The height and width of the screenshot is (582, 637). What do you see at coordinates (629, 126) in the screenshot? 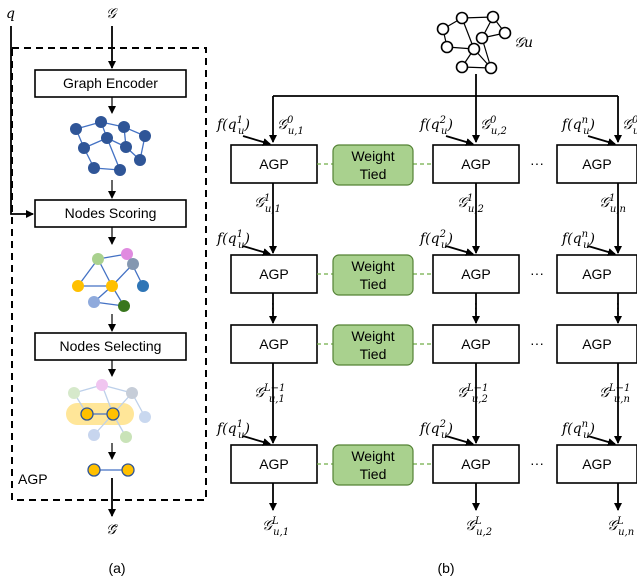
I see `input-subgraph-label: 𝒢0u,n` at bounding box center [629, 126].